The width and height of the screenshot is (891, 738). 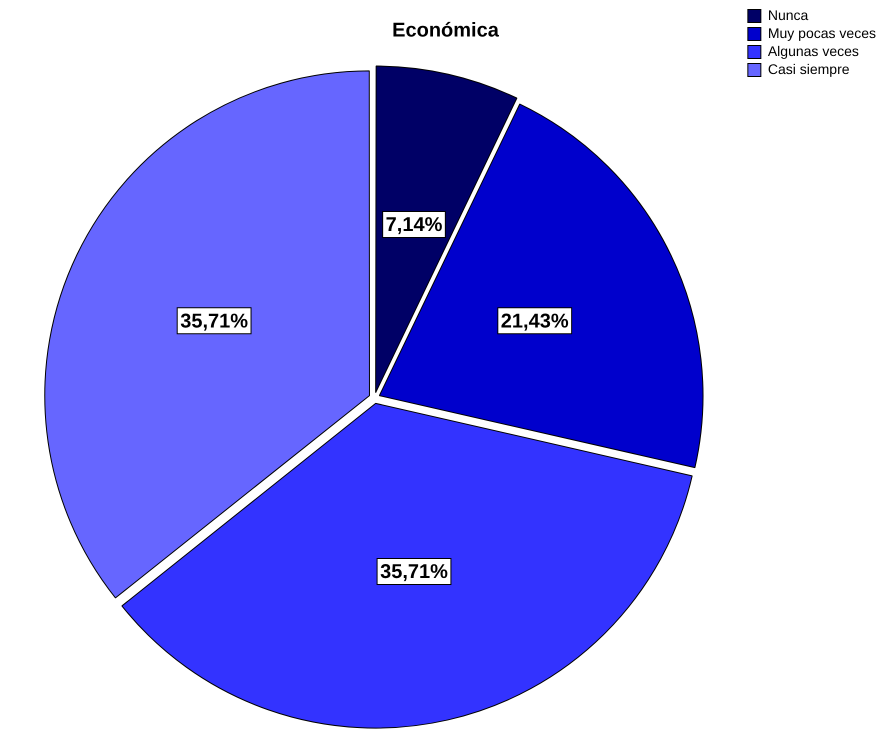 What do you see at coordinates (414, 225) in the screenshot?
I see `data-label: 7,14%` at bounding box center [414, 225].